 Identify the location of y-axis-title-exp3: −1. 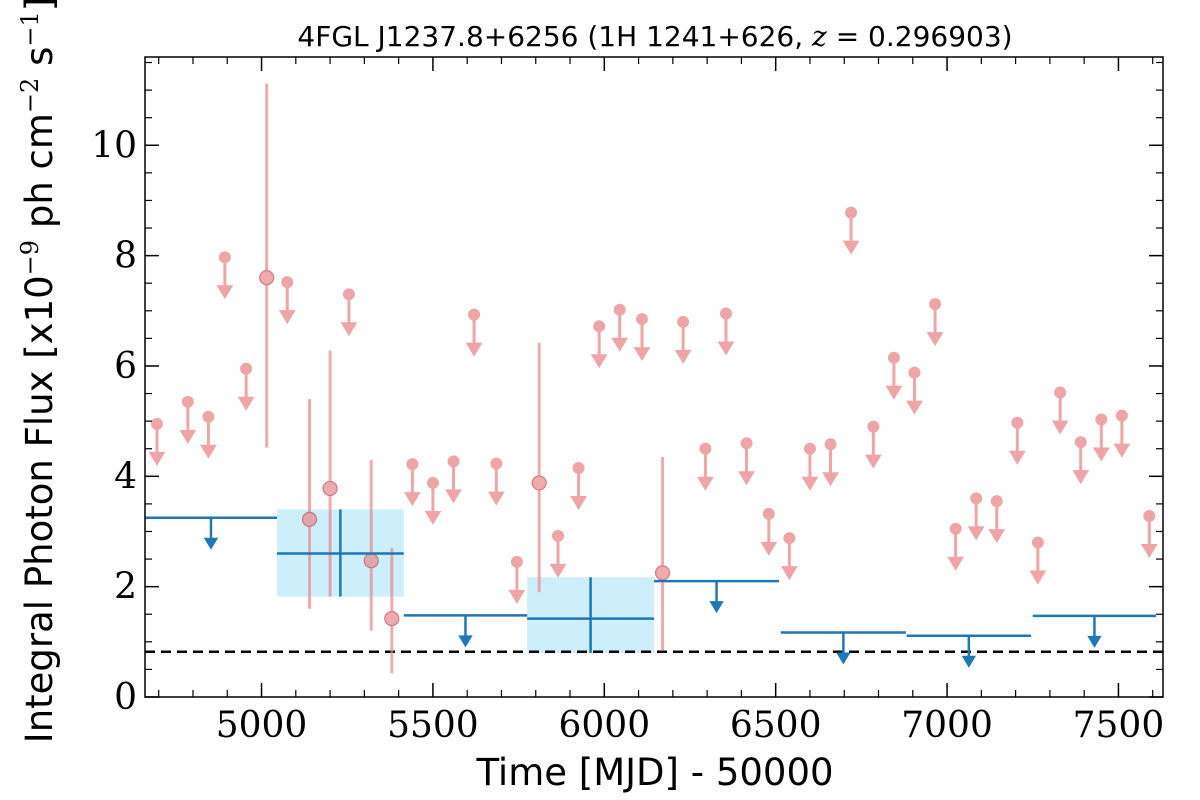
(30, 28).